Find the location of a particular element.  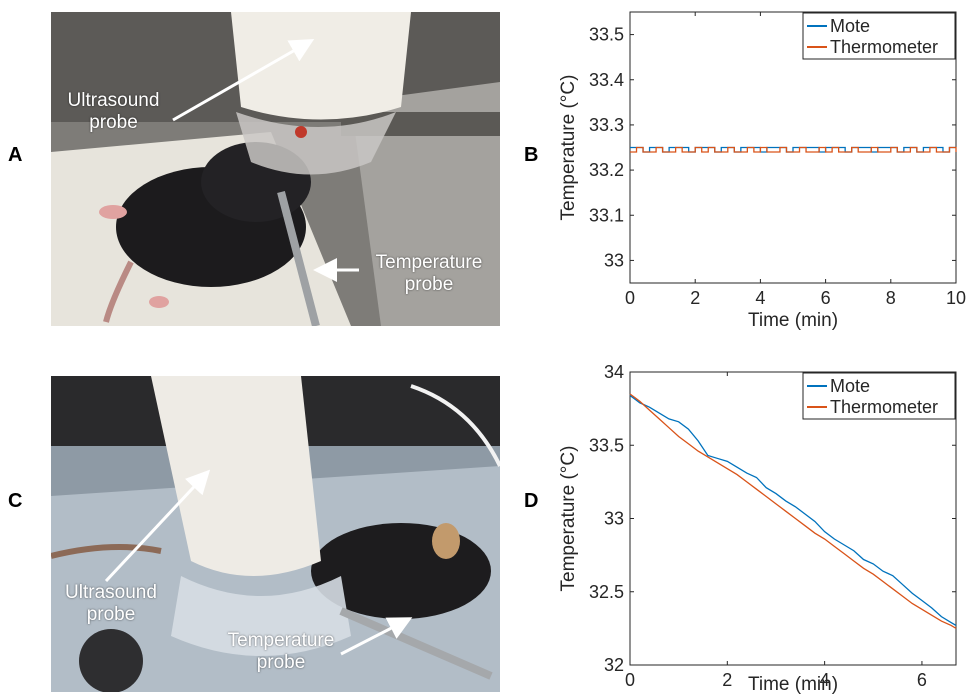

y-tick-label-b: 33.3 is located at coordinates (606, 125).